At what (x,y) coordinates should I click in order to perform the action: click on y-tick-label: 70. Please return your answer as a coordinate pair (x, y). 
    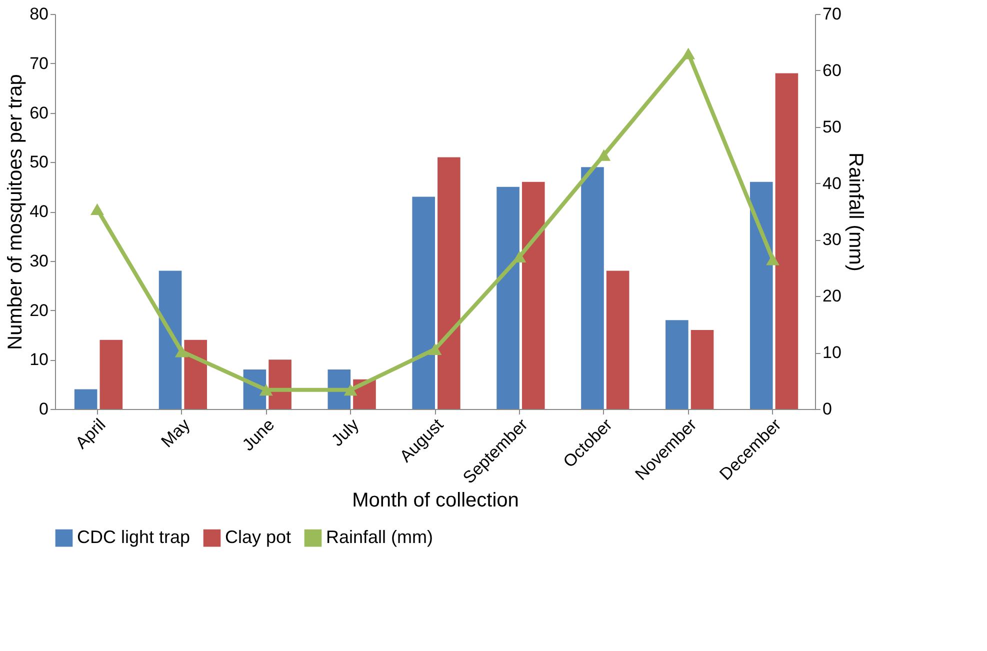
    Looking at the image, I should click on (39, 63).